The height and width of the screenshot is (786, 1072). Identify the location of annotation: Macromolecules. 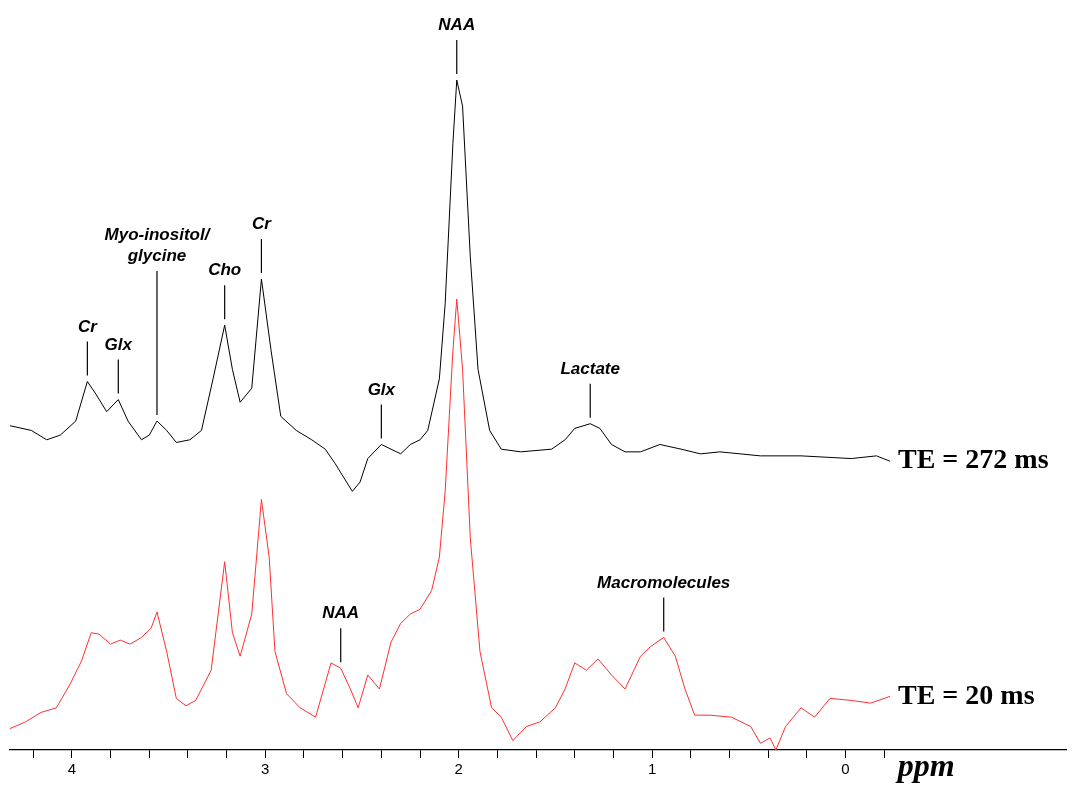
(664, 582).